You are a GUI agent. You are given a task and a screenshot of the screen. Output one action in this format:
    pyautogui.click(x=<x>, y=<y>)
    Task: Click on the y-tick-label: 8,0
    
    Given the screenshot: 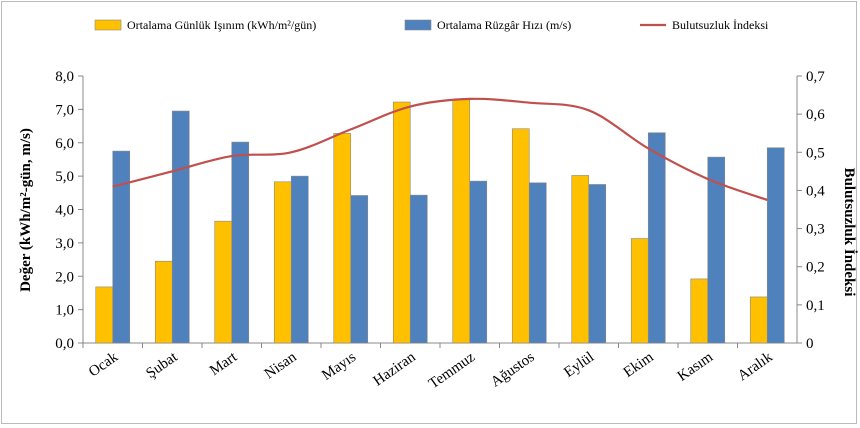 What is the action you would take?
    pyautogui.click(x=64, y=77)
    